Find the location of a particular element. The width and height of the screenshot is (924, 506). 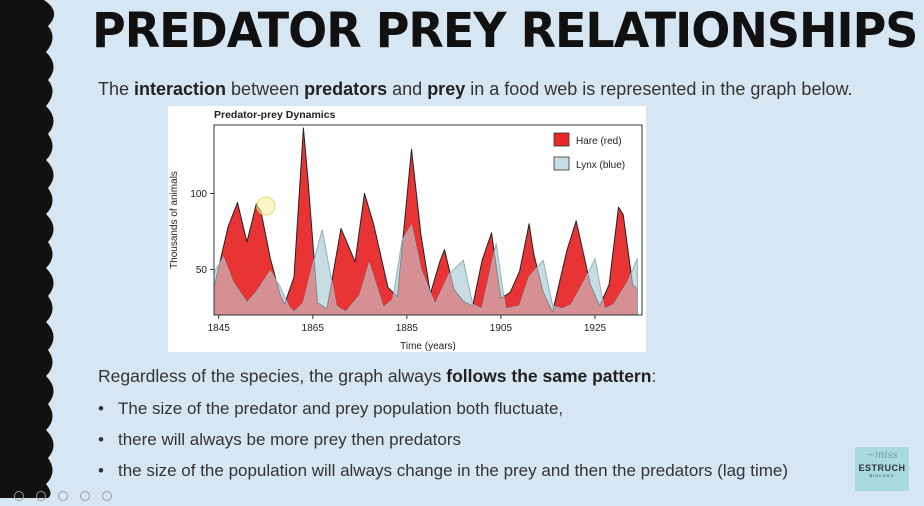

prev-slide-icon is located at coordinates (19, 496).